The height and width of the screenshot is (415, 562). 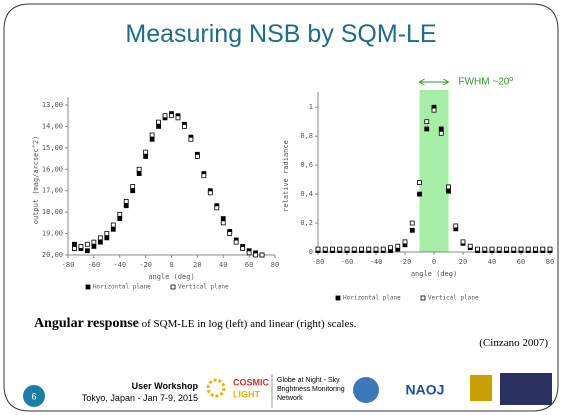 I want to click on event-place: Tokyo, Japan - Jan 7-9, 2015, so click(x=139, y=398).